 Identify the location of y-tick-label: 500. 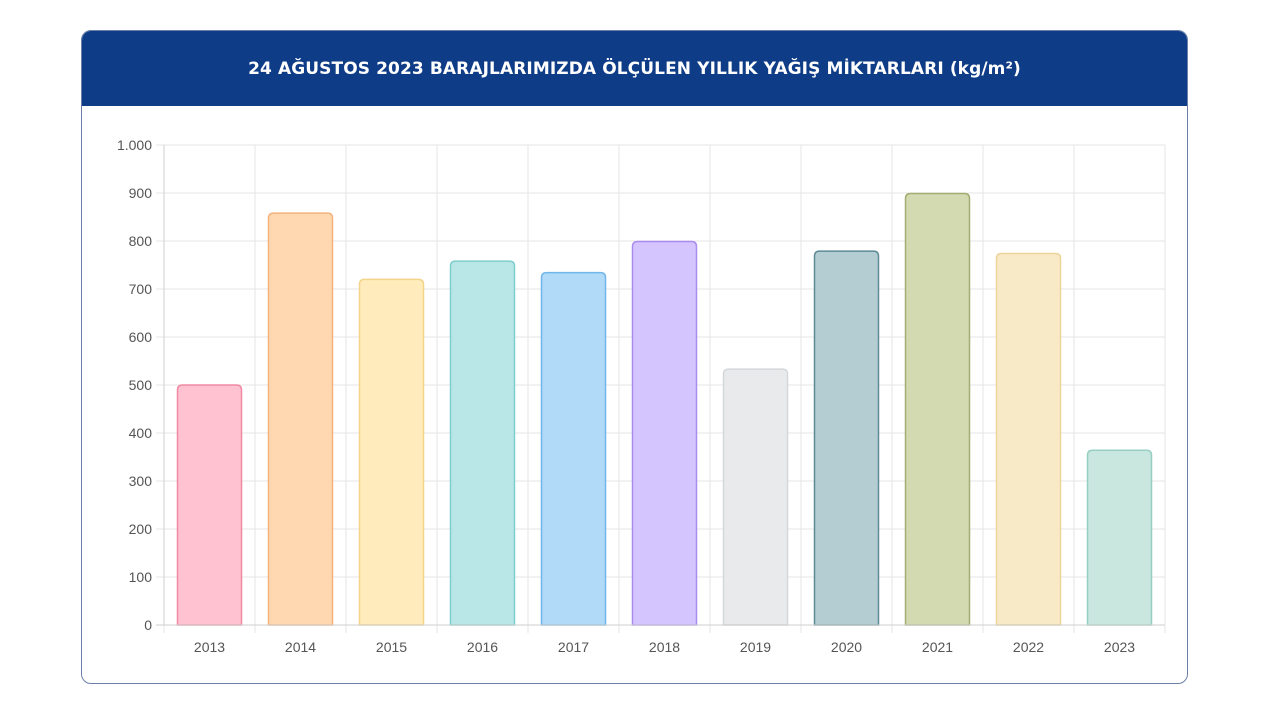
(141, 385).